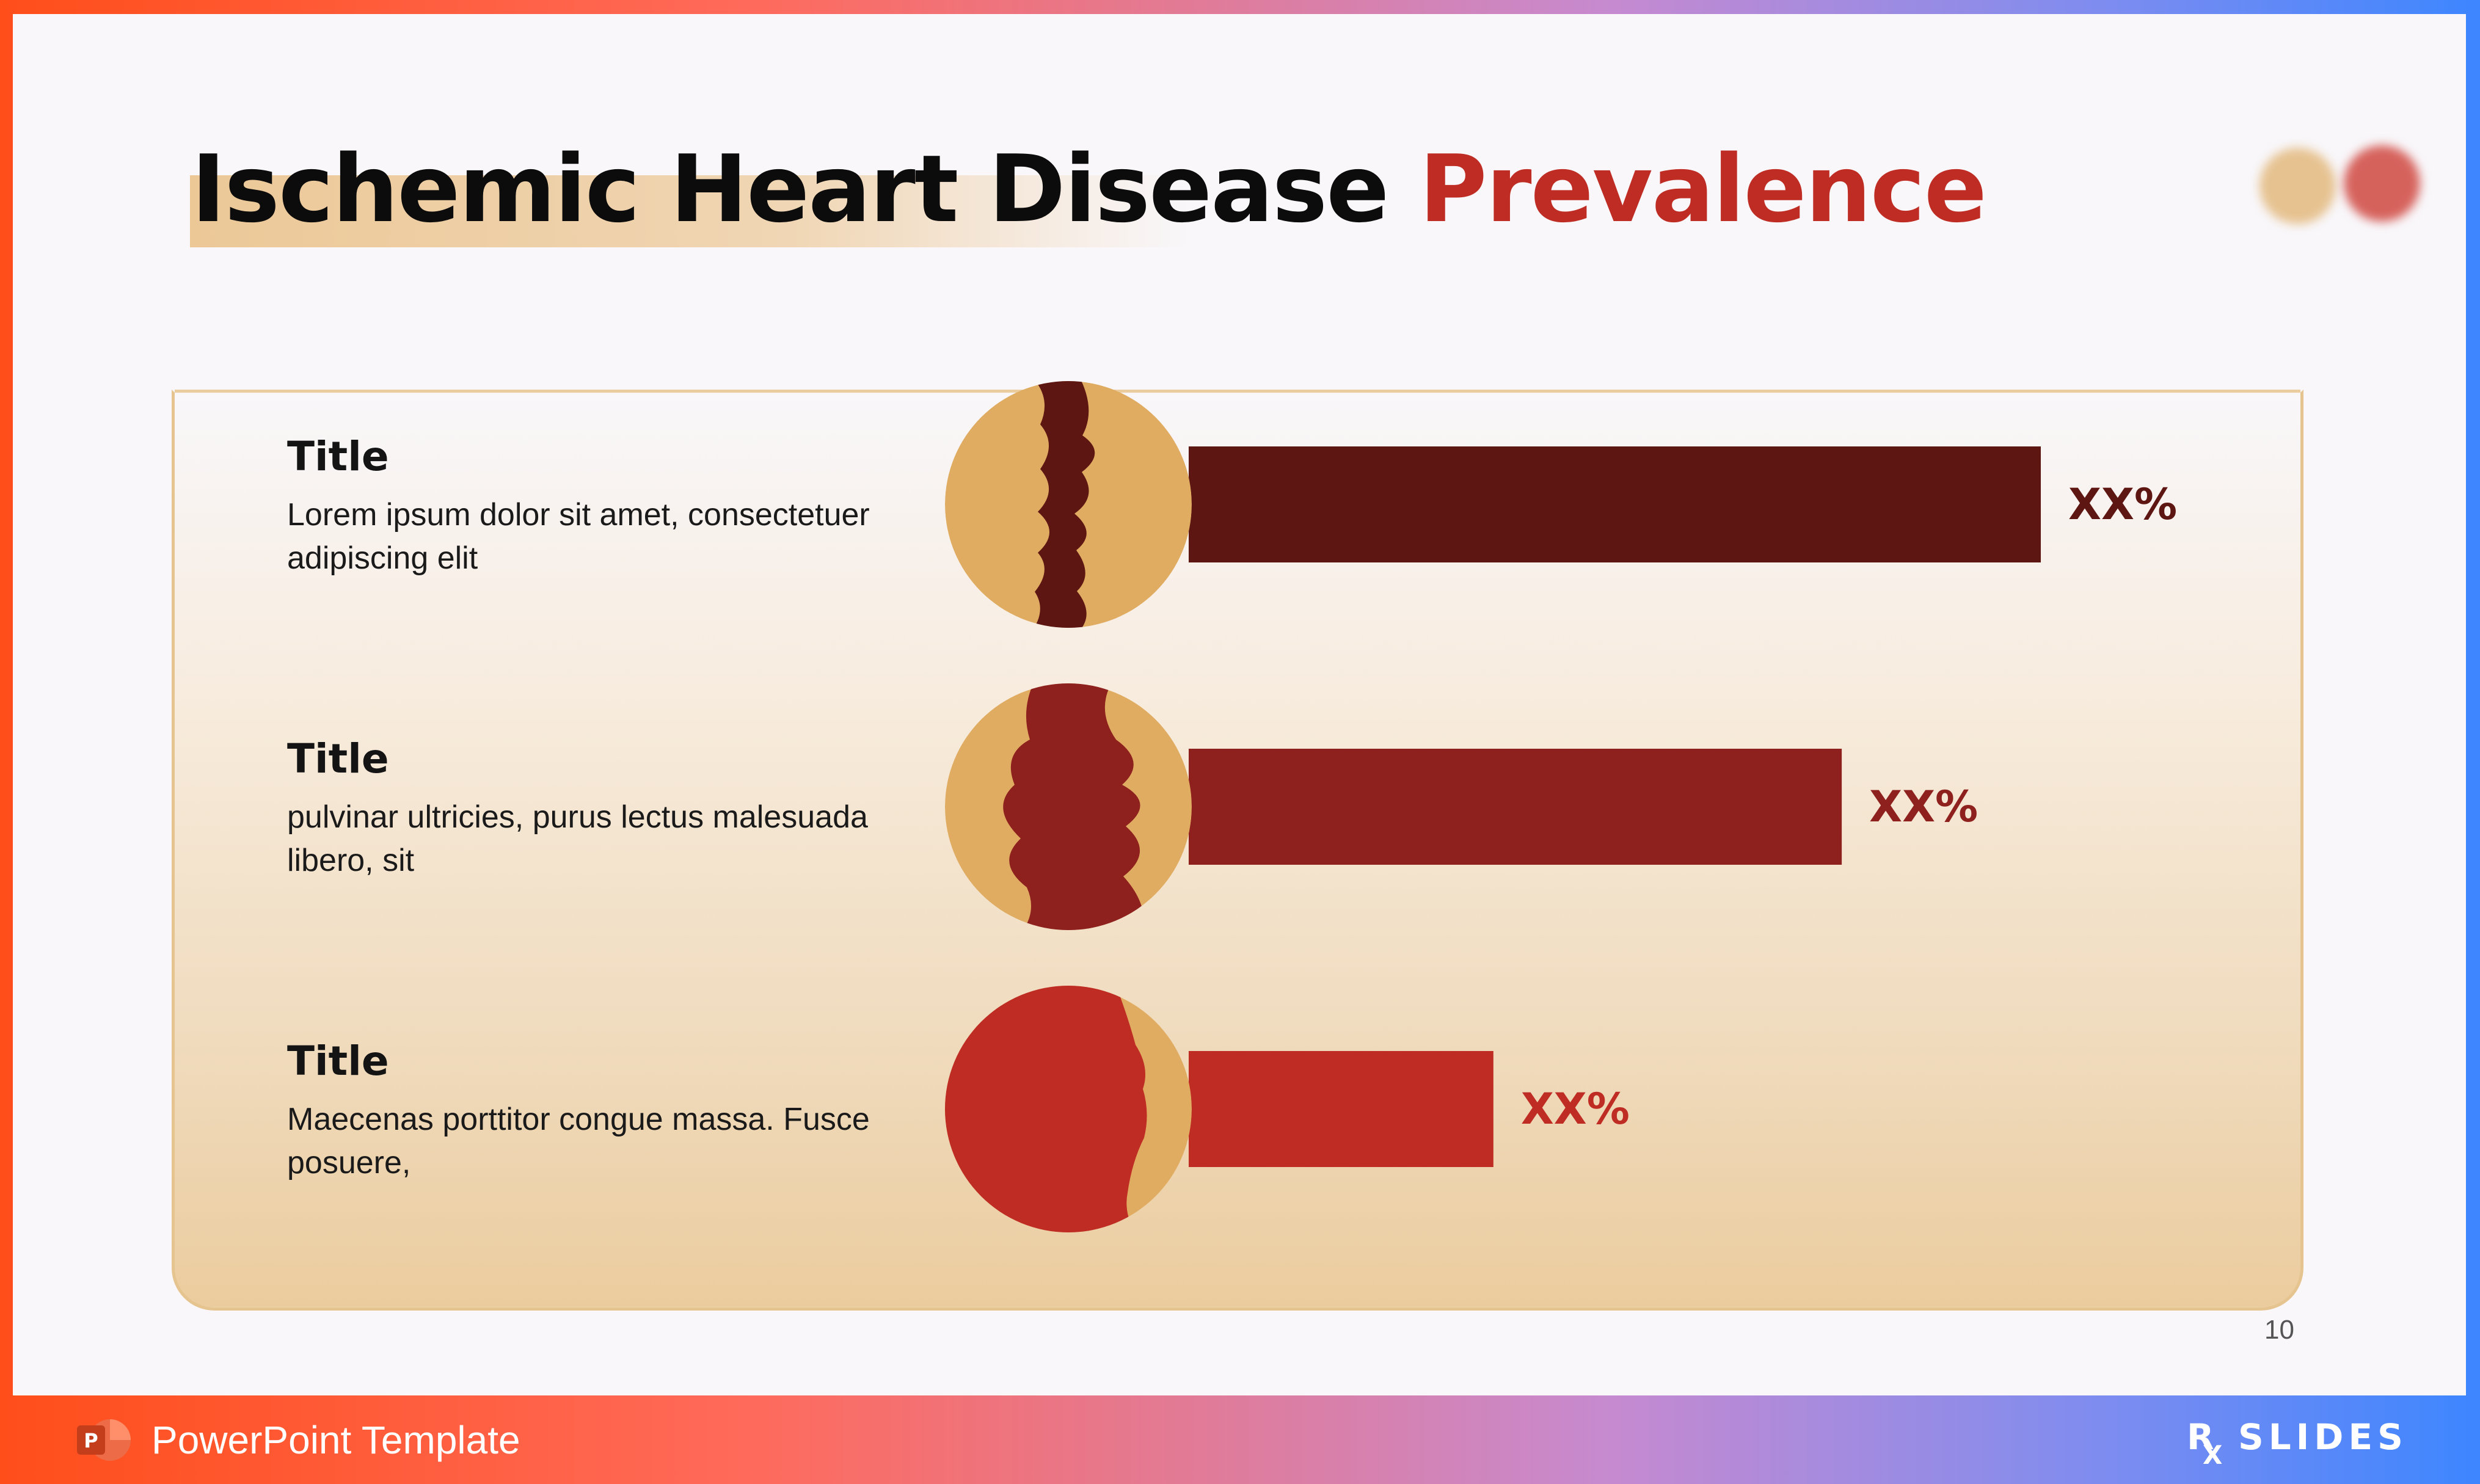  What do you see at coordinates (2279, 1330) in the screenshot?
I see `page-number: 10` at bounding box center [2279, 1330].